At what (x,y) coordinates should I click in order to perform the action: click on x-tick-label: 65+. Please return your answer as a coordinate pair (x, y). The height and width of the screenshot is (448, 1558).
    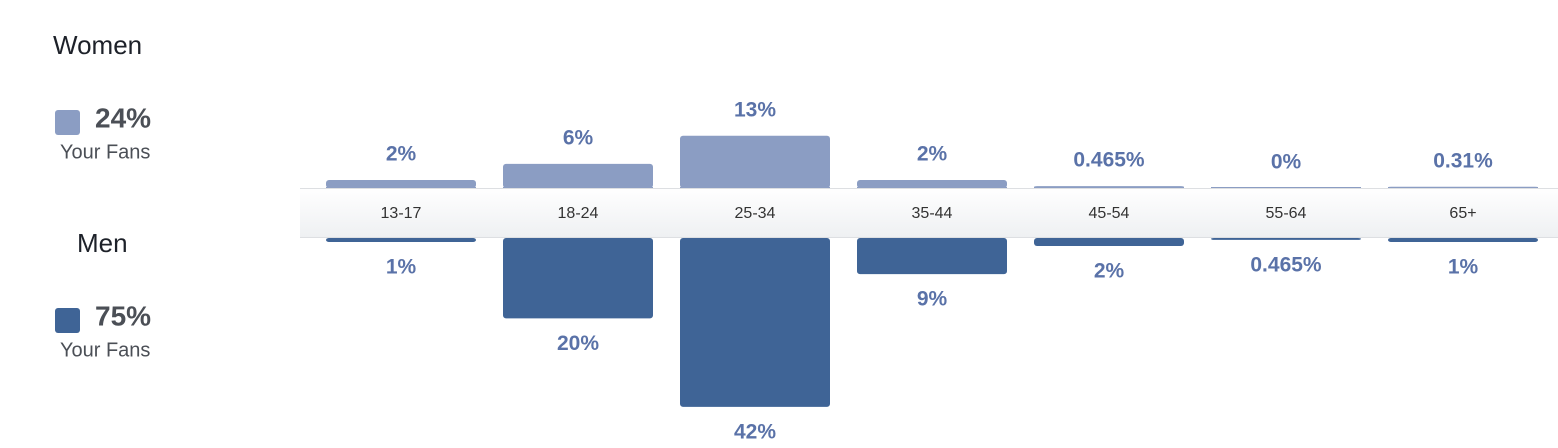
    Looking at the image, I should click on (1462, 213).